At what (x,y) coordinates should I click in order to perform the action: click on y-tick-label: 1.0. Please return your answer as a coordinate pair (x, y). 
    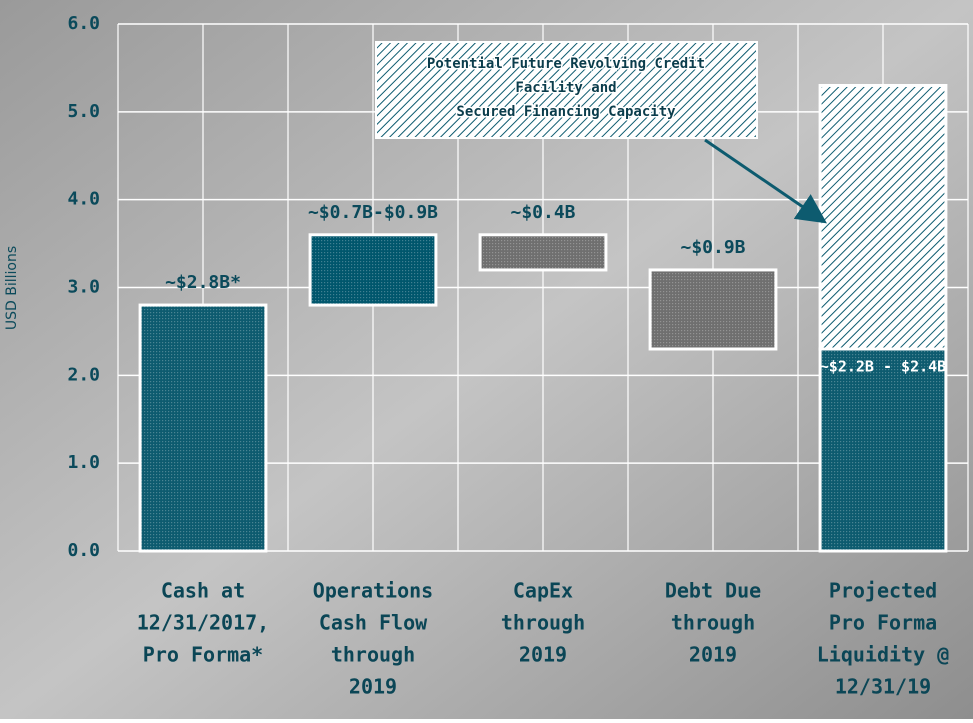
    Looking at the image, I should click on (83, 462).